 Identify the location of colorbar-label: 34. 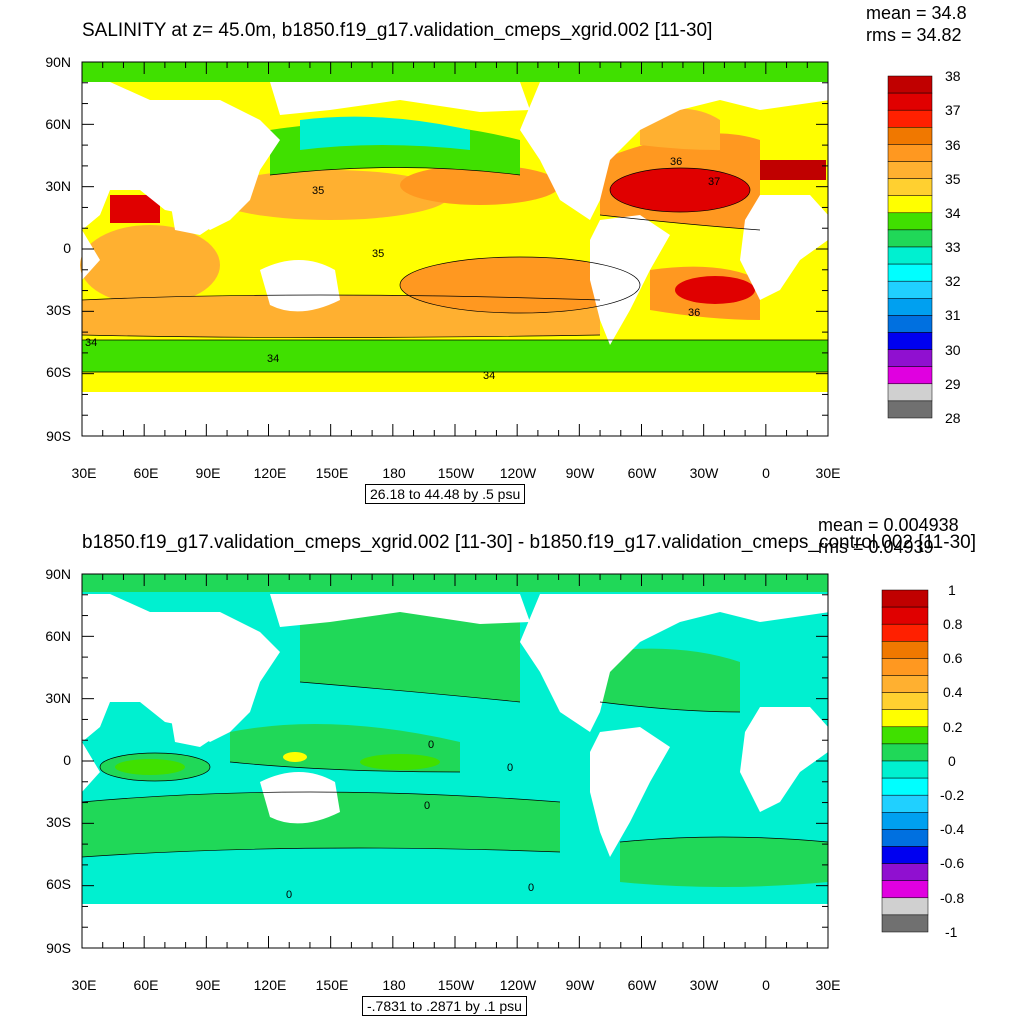
(953, 213).